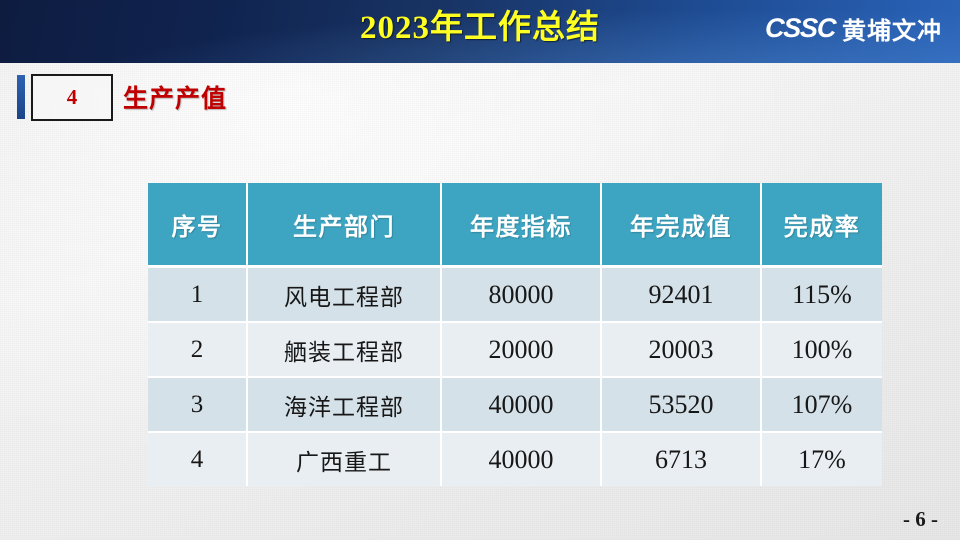 Image resolution: width=960 pixels, height=540 pixels. What do you see at coordinates (198, 225) in the screenshot?
I see `column-header-index: 序号` at bounding box center [198, 225].